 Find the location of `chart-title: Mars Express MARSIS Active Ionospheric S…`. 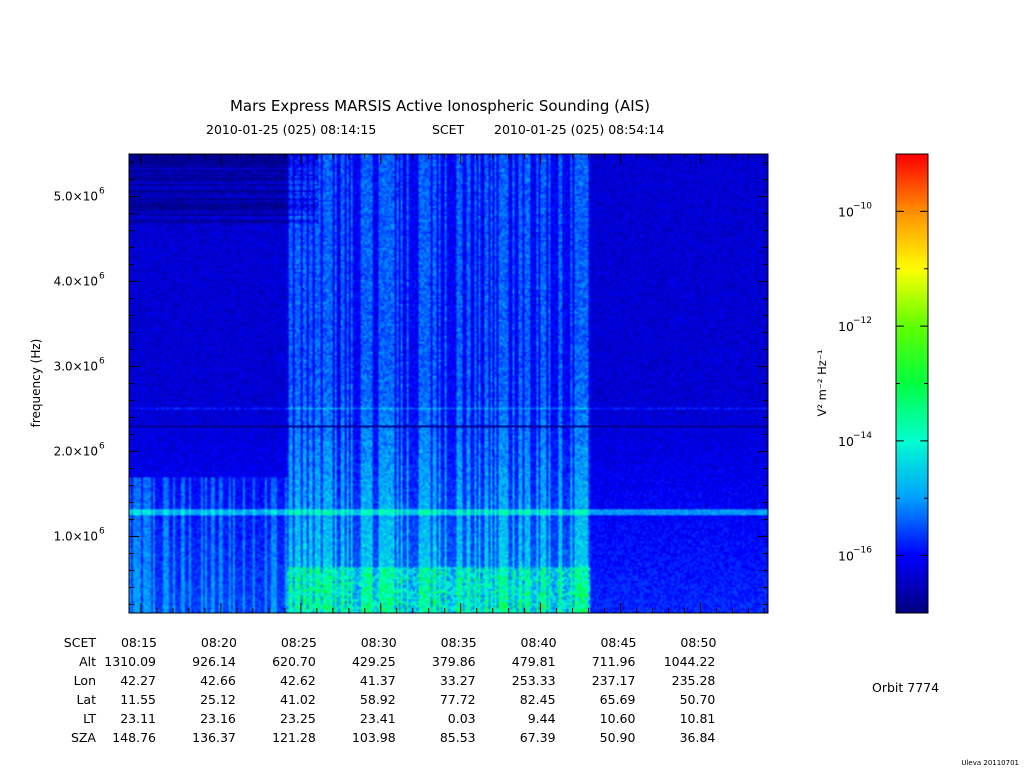

chart-title: Mars Express MARSIS Active Ionospheric S… is located at coordinates (440, 106).